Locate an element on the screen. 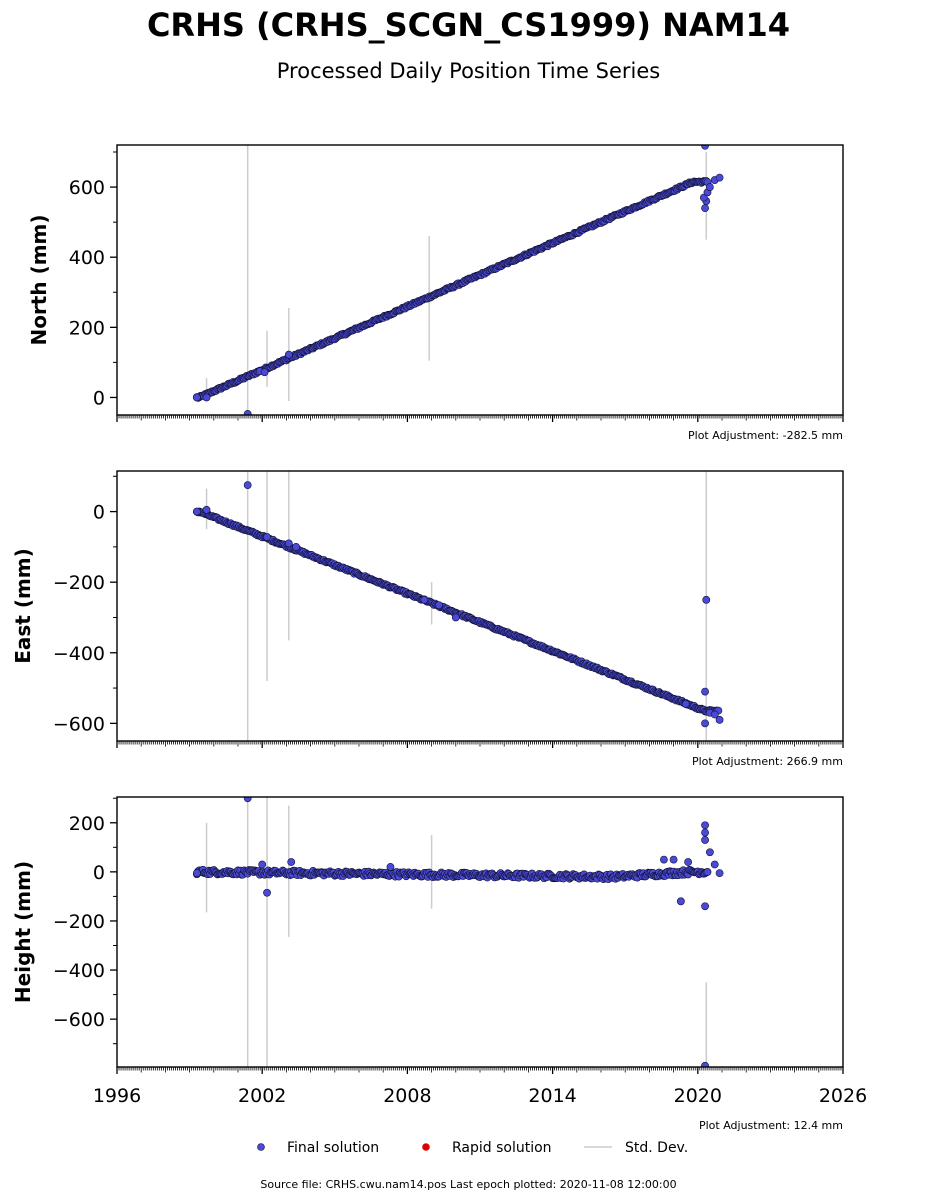  east-y-tick-label: −600 is located at coordinates (79, 724).